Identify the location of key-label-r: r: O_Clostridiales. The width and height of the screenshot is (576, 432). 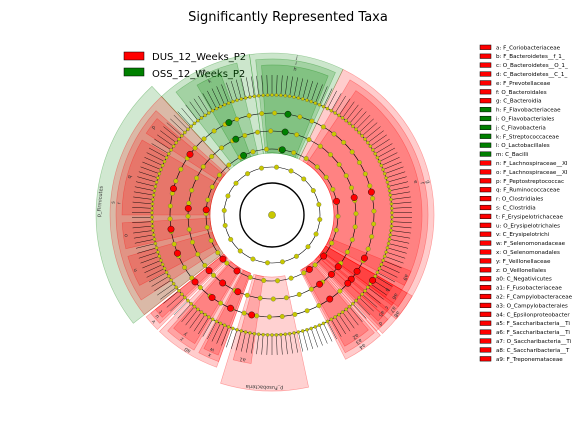
(519, 200).